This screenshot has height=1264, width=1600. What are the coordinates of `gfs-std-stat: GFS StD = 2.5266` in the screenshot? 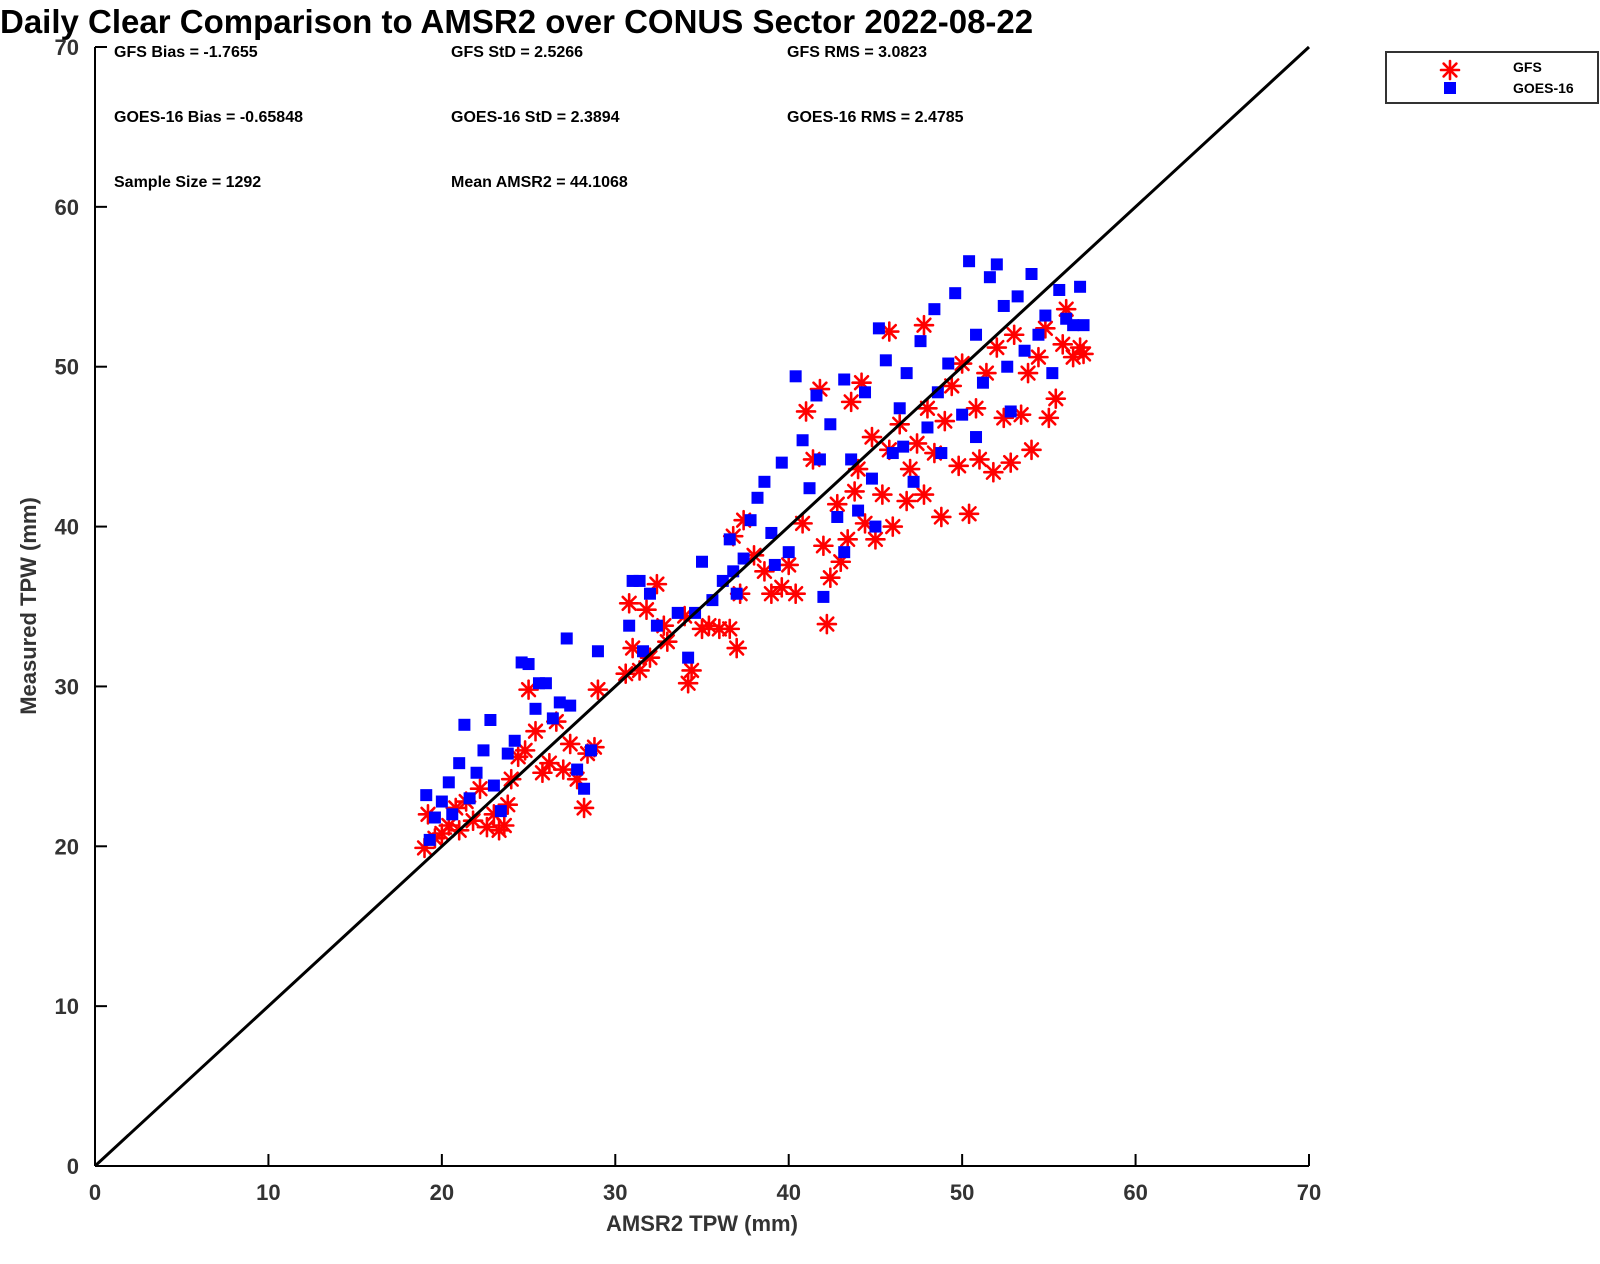 It's located at (517, 52).